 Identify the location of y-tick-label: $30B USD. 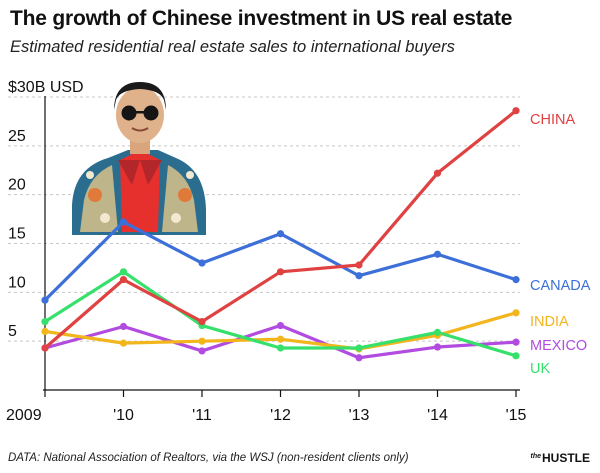
(46, 87).